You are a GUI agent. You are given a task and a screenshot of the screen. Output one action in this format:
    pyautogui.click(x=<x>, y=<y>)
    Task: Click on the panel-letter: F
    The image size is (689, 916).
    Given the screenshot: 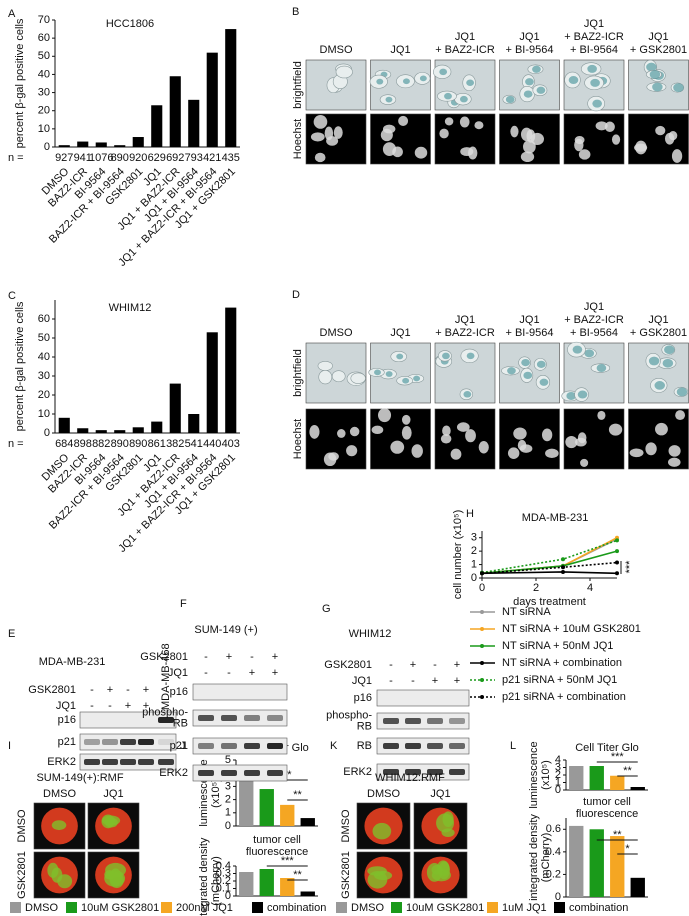 What is the action you would take?
    pyautogui.click(x=183, y=604)
    